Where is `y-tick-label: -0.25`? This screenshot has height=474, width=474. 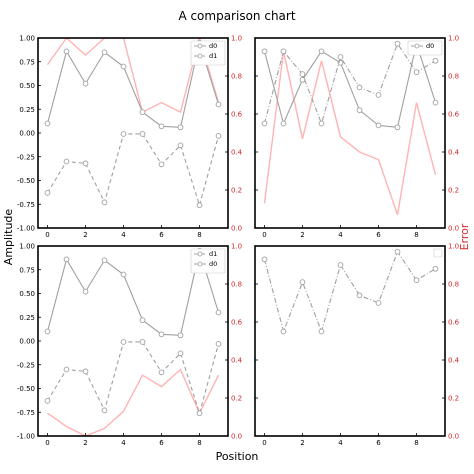
y-tick-label: -0.25 is located at coordinates (26, 157).